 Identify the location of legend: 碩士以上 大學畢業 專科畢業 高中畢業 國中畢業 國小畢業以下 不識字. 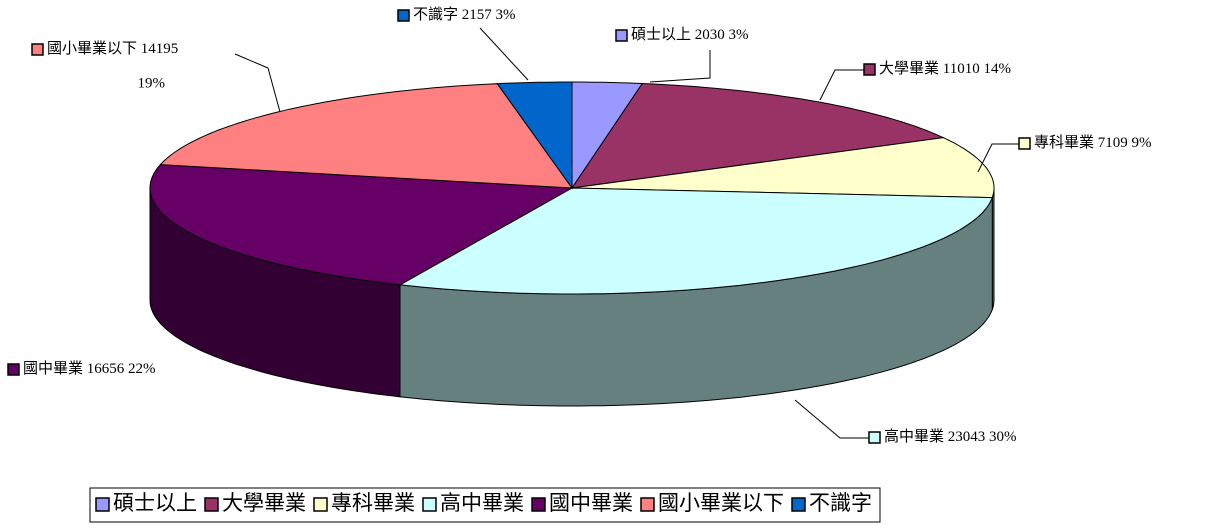
(485, 505).